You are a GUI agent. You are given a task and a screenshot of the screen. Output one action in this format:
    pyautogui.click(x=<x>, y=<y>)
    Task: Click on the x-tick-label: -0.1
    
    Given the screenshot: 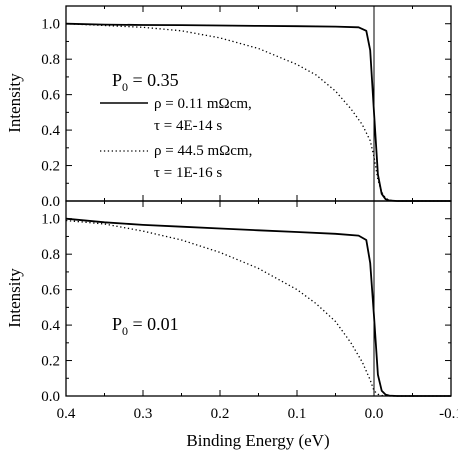 What is the action you would take?
    pyautogui.click(x=448, y=414)
    